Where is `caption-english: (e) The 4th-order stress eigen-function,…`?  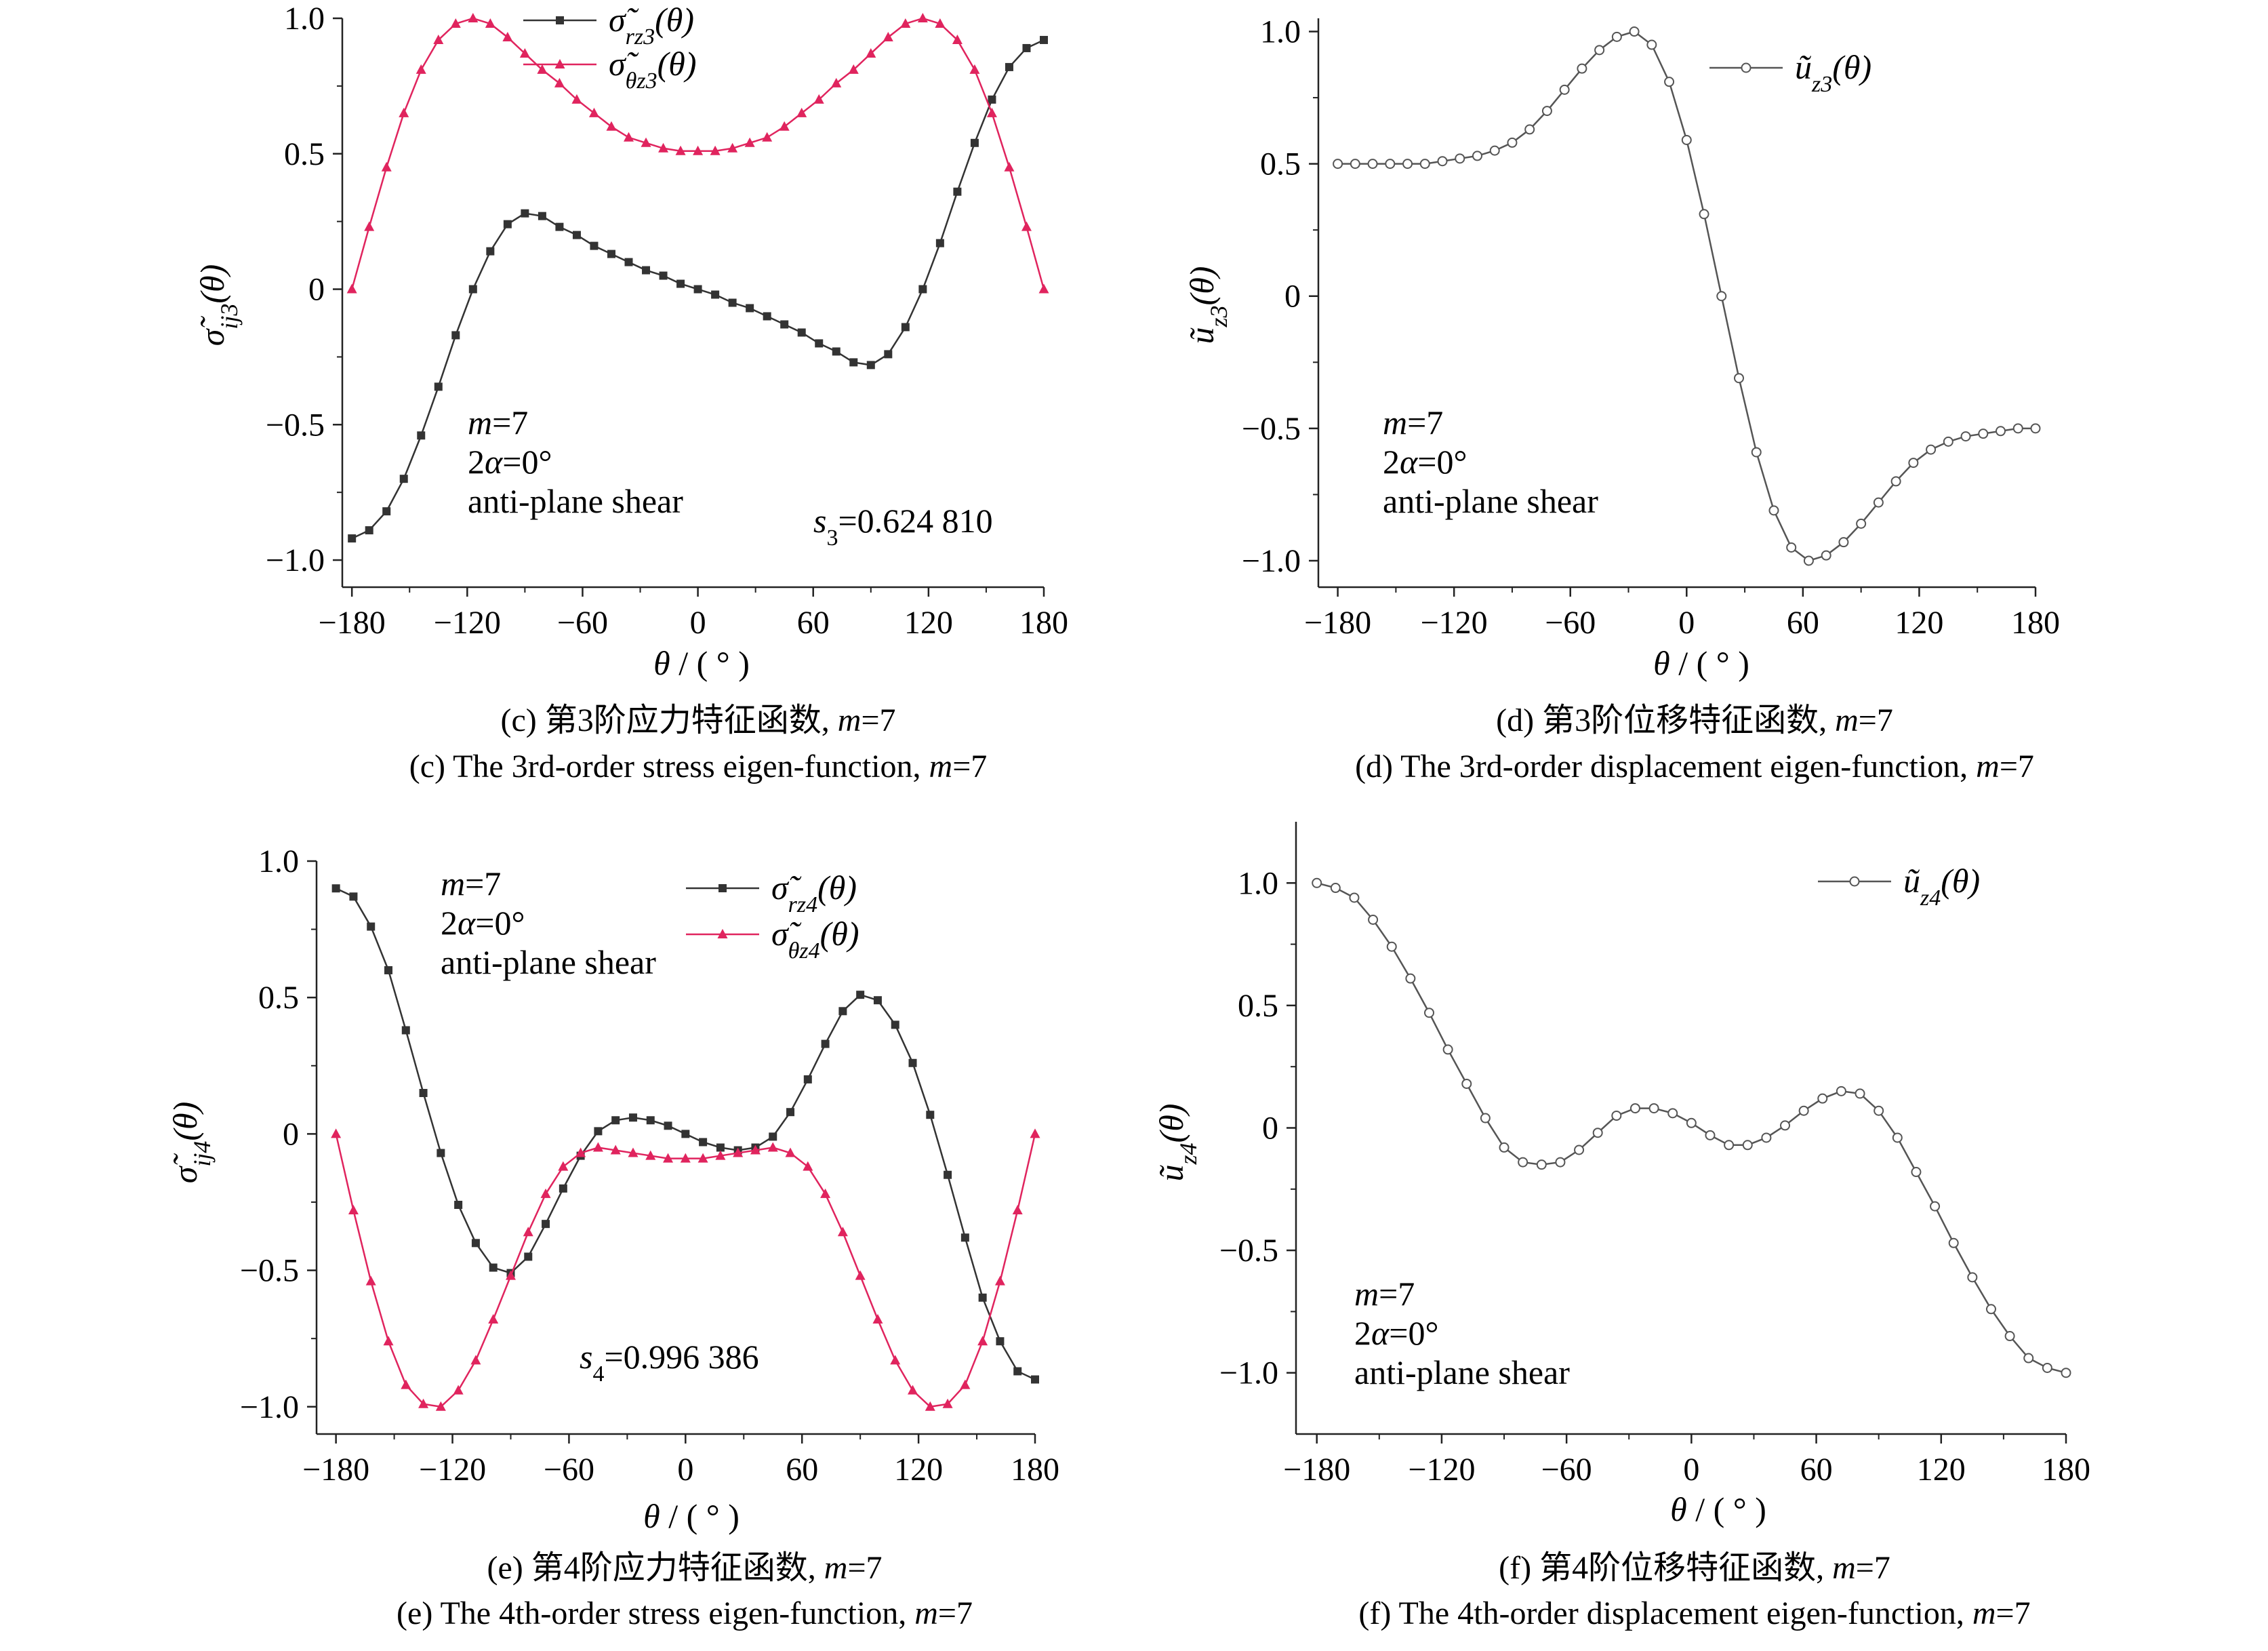
caption-english: (e) The 4th-order stress eigen-function,… is located at coordinates (685, 1613).